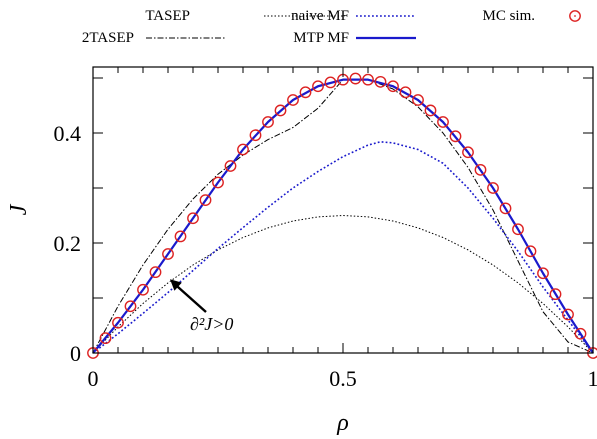 The height and width of the screenshot is (439, 597). I want to click on legend-entry-naive-mf: naive MF, so click(353, 16).